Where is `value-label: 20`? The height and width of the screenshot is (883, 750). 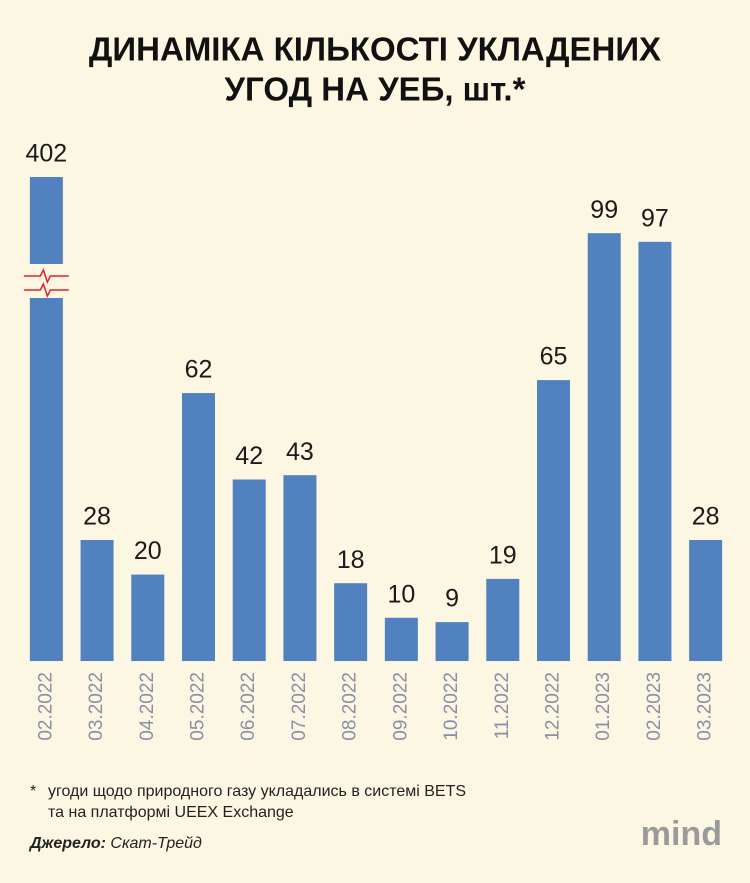
value-label: 20 is located at coordinates (148, 551).